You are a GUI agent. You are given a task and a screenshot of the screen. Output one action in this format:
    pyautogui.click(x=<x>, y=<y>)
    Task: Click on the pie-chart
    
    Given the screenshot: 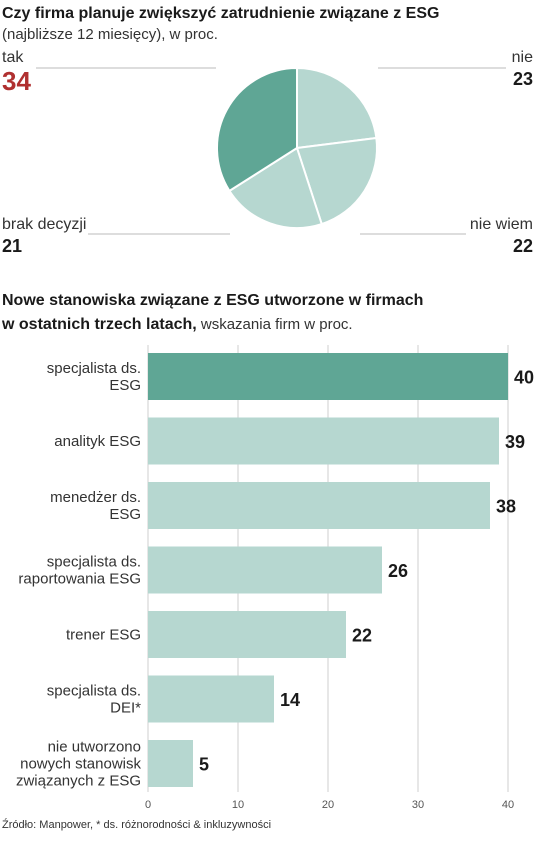 What is the action you would take?
    pyautogui.click(x=296, y=147)
    